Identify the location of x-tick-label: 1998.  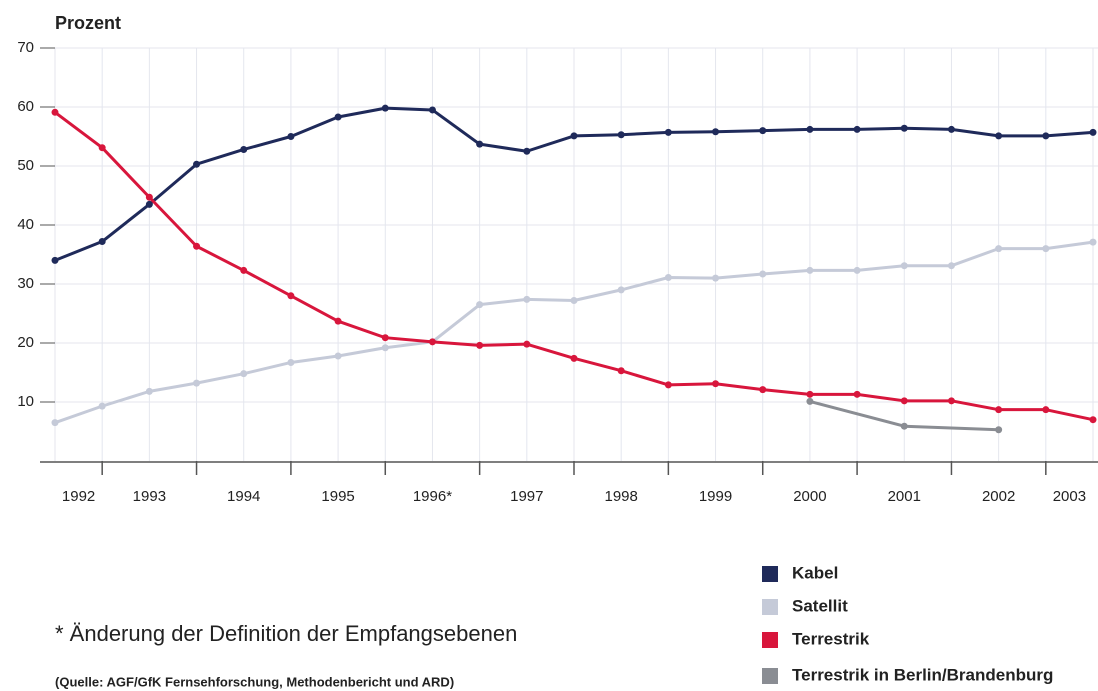
(620, 496).